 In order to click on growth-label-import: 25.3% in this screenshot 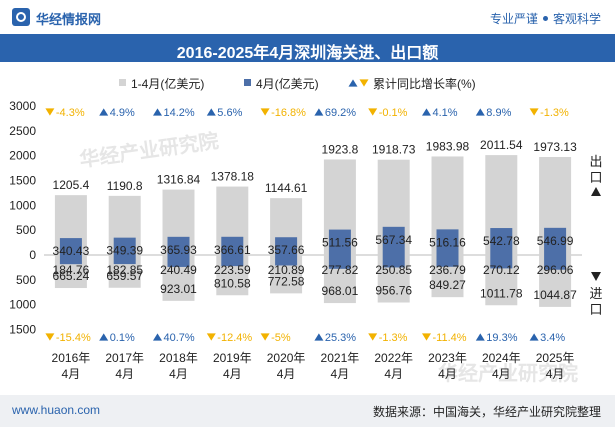, I will do `click(340, 338)`.